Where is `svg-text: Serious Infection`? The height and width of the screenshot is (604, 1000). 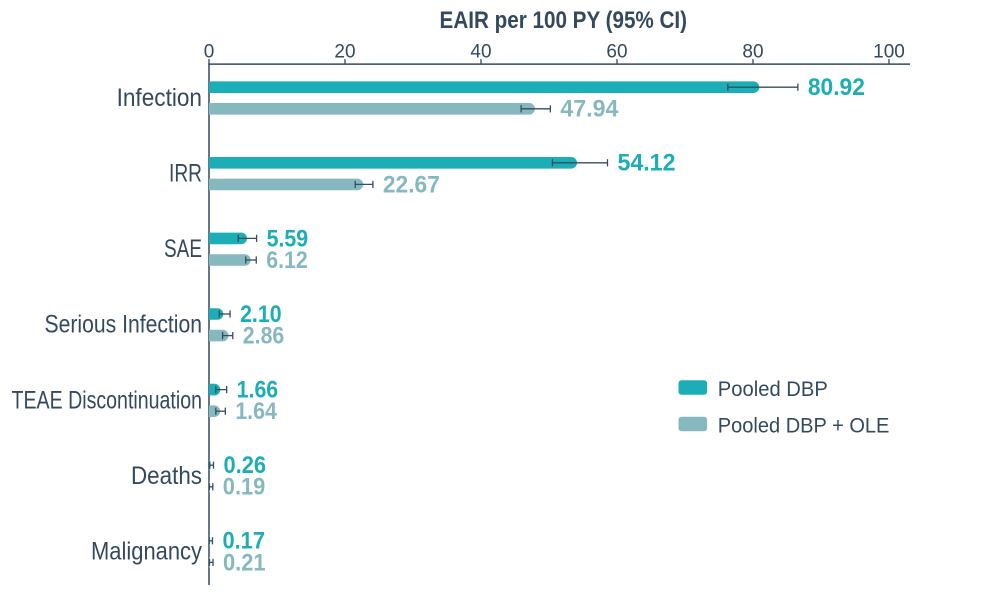 svg-text: Serious Infection is located at coordinates (124, 325).